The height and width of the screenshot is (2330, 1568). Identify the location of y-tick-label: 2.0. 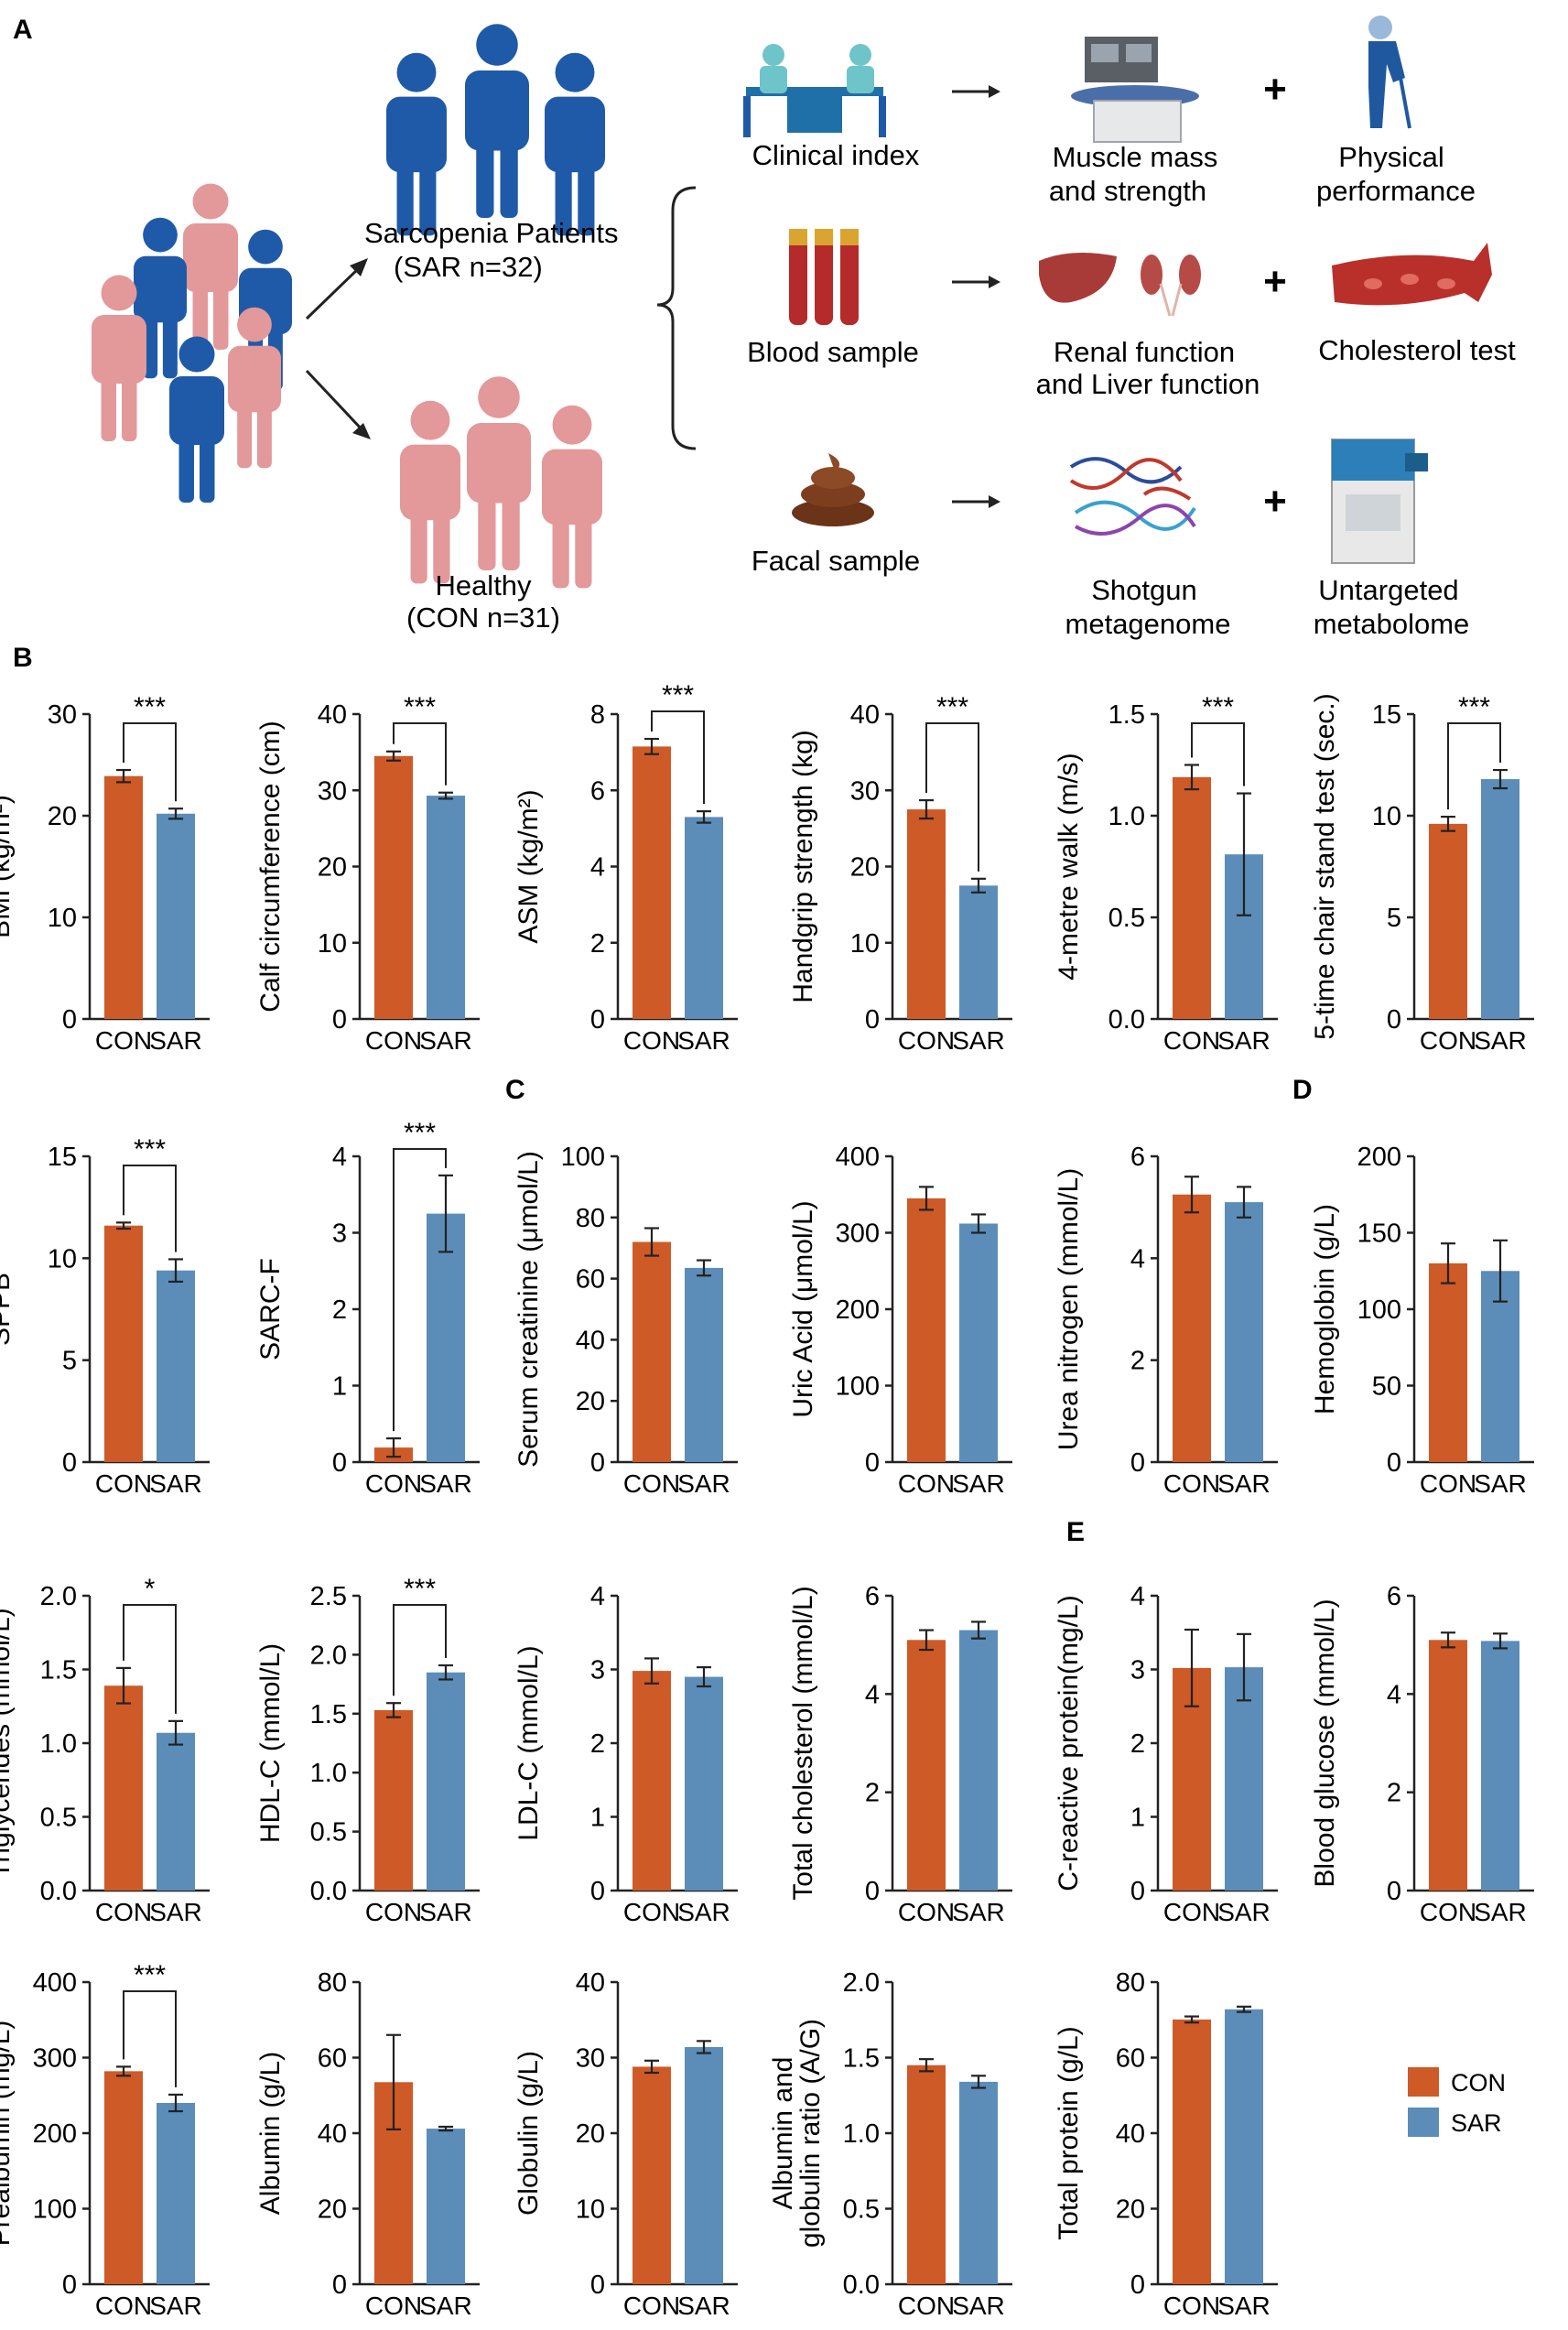
(862, 1983).